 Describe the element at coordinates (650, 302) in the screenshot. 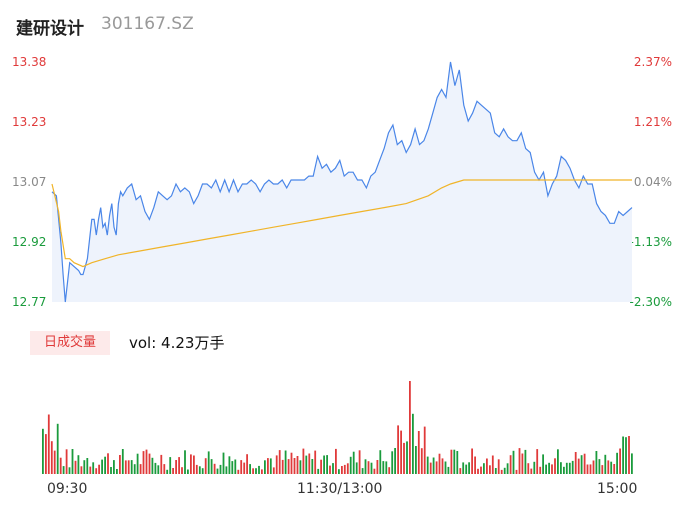

I see `pct-tick-right-4: -2.30%` at that location.